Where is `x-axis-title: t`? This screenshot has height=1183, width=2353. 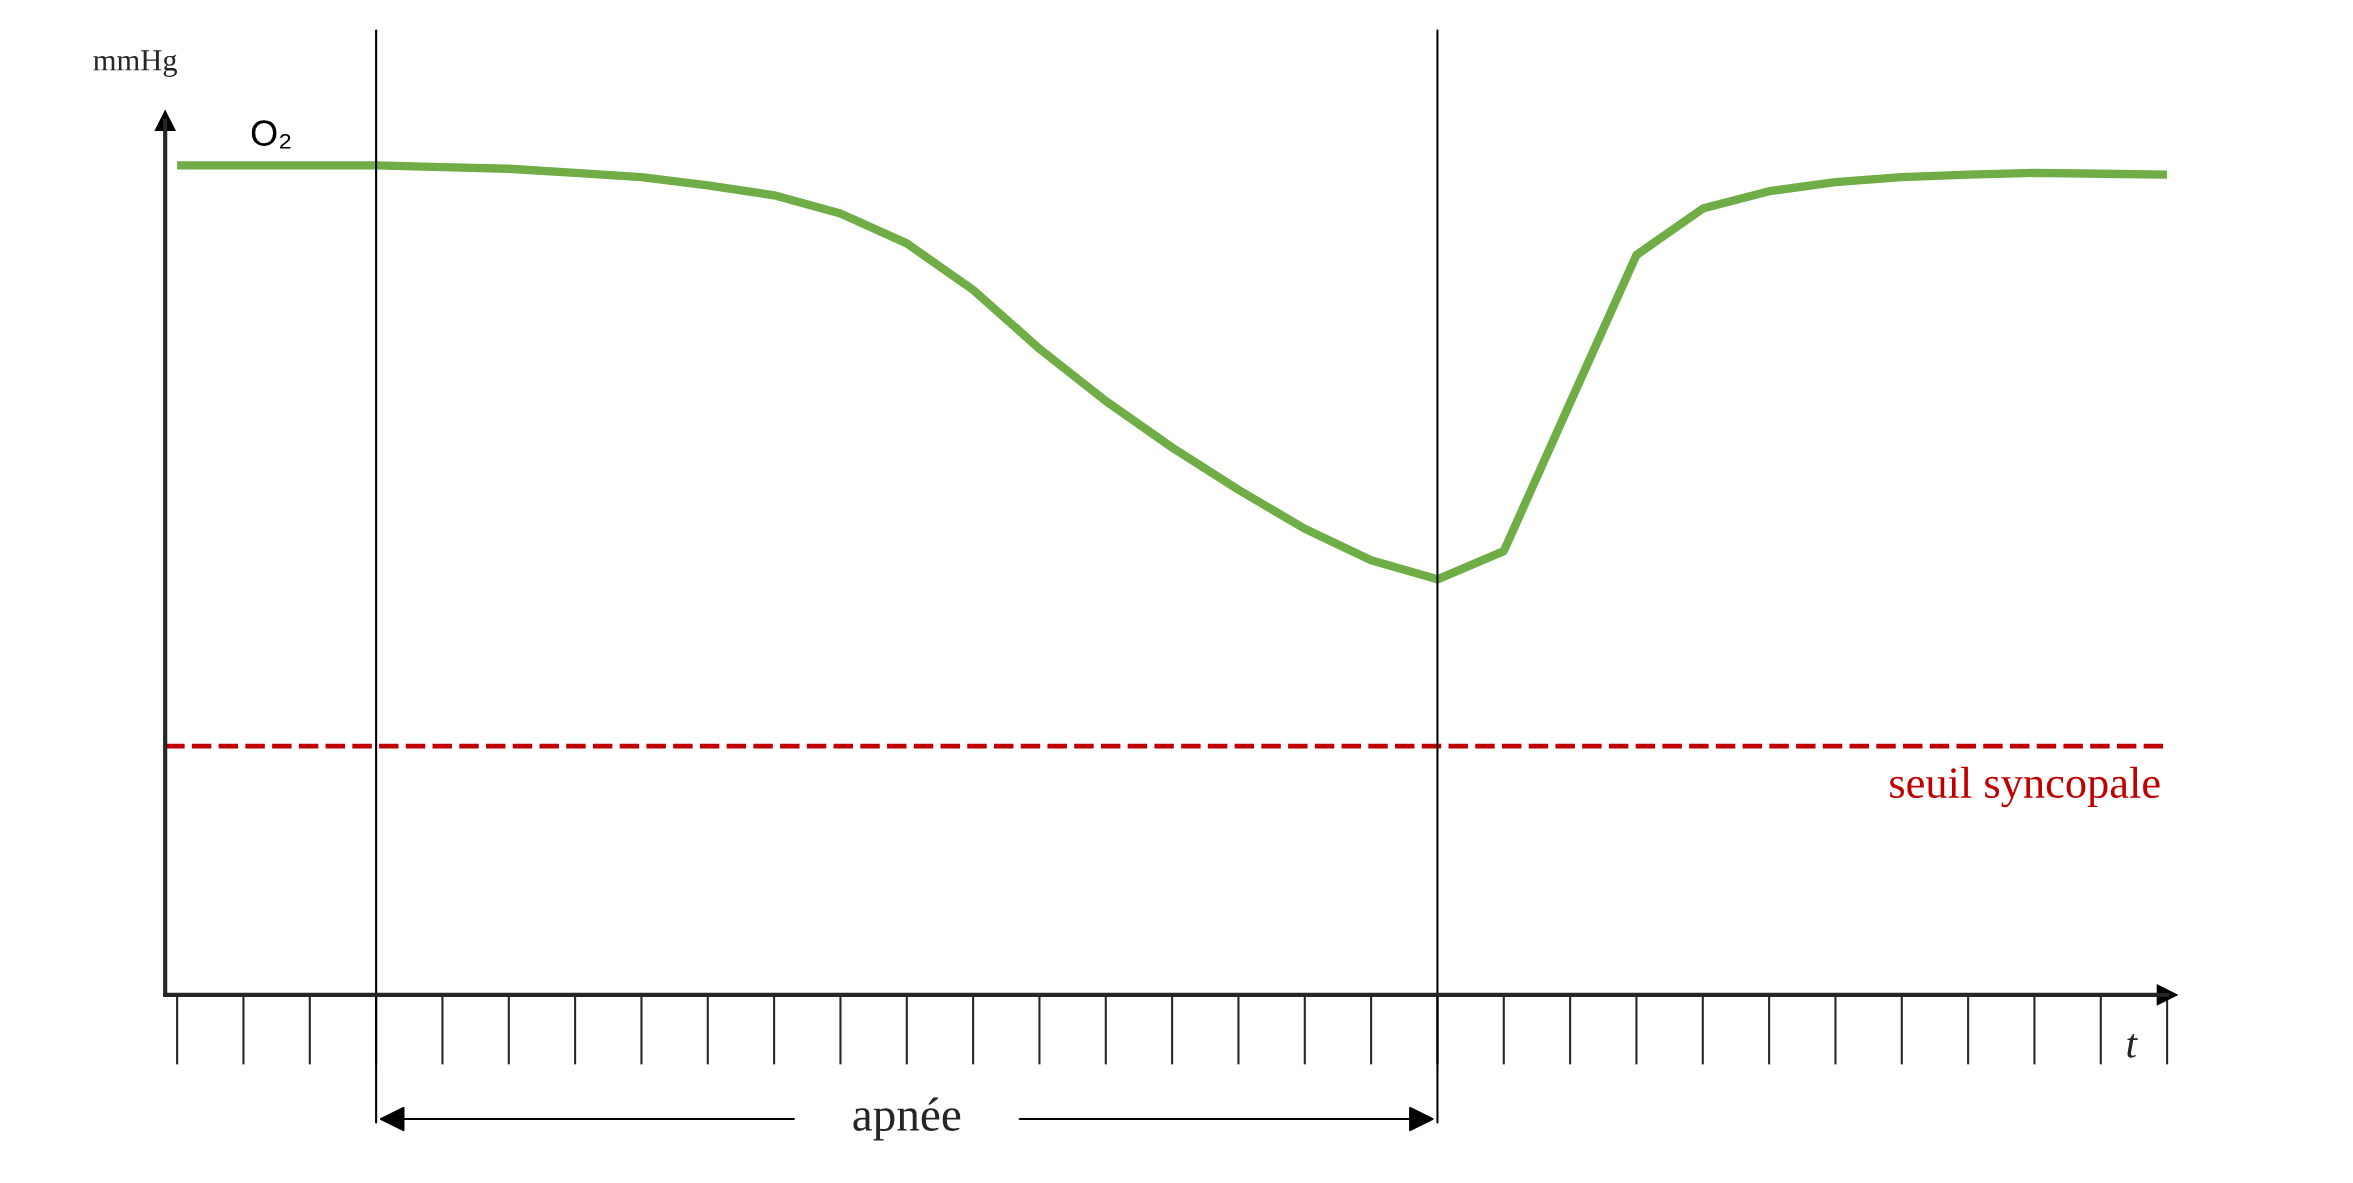
x-axis-title: t is located at coordinates (2132, 1045).